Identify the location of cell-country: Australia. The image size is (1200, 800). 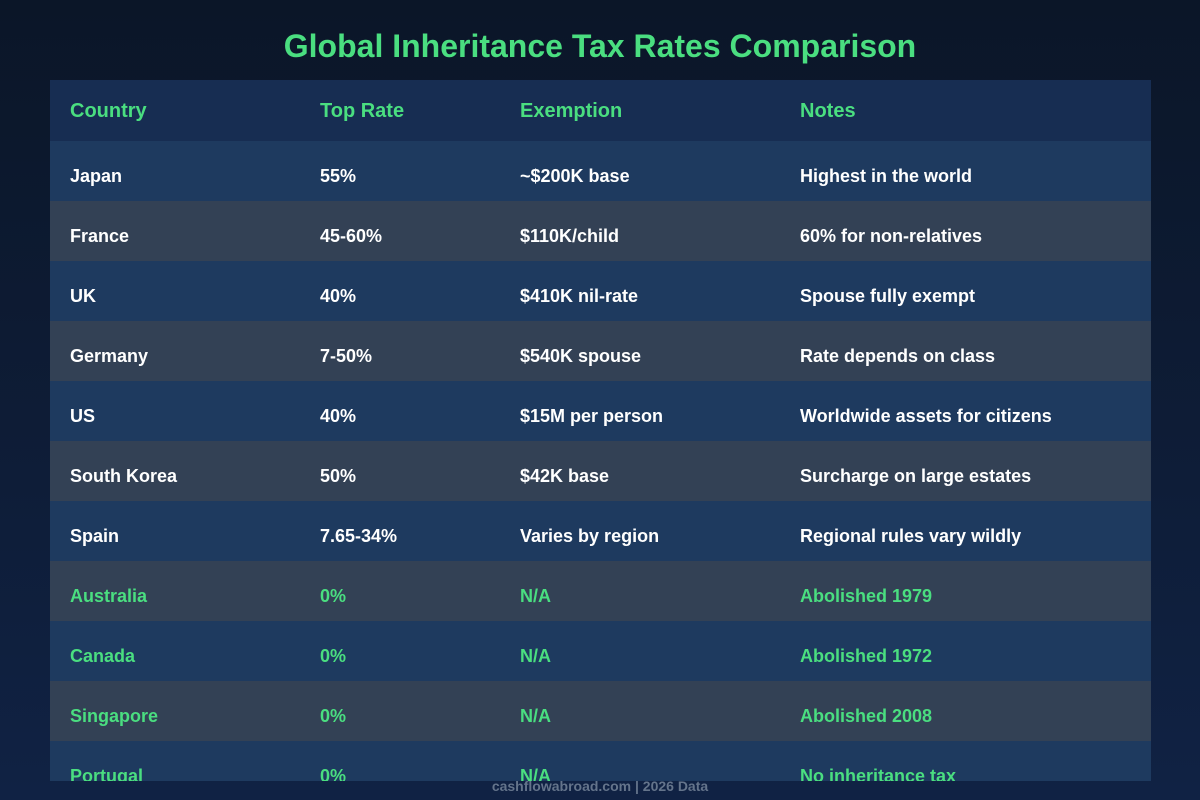
(109, 596).